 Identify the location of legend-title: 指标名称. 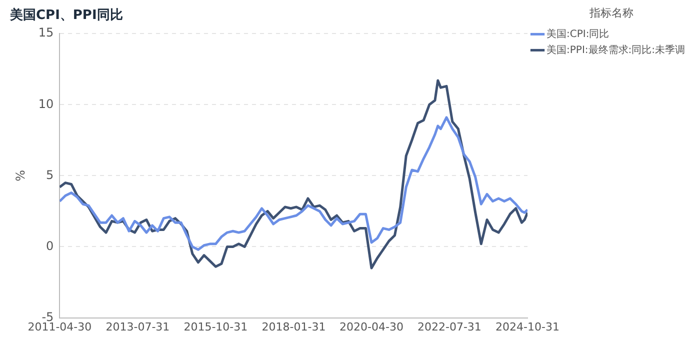
(611, 13).